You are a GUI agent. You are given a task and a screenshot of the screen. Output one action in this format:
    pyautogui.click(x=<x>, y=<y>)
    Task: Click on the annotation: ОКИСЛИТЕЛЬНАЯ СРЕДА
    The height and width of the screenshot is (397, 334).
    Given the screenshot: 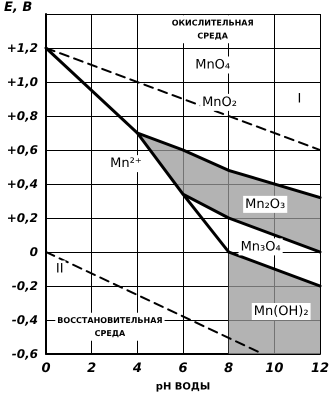 What is the action you would take?
    pyautogui.click(x=213, y=29)
    